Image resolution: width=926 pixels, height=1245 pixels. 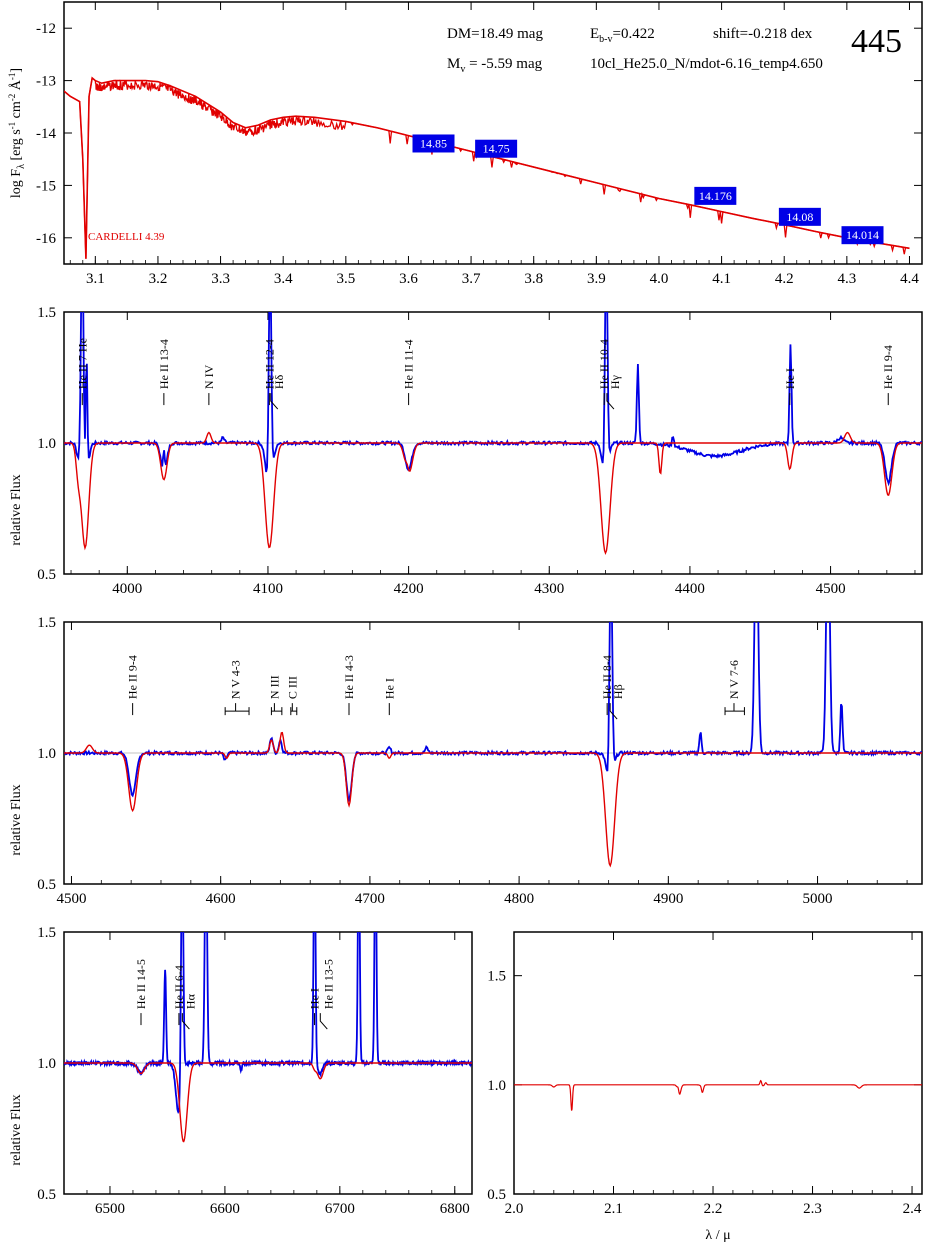 What do you see at coordinates (613, 1209) in the screenshot?
I see `x-tick-label: 2.1` at bounding box center [613, 1209].